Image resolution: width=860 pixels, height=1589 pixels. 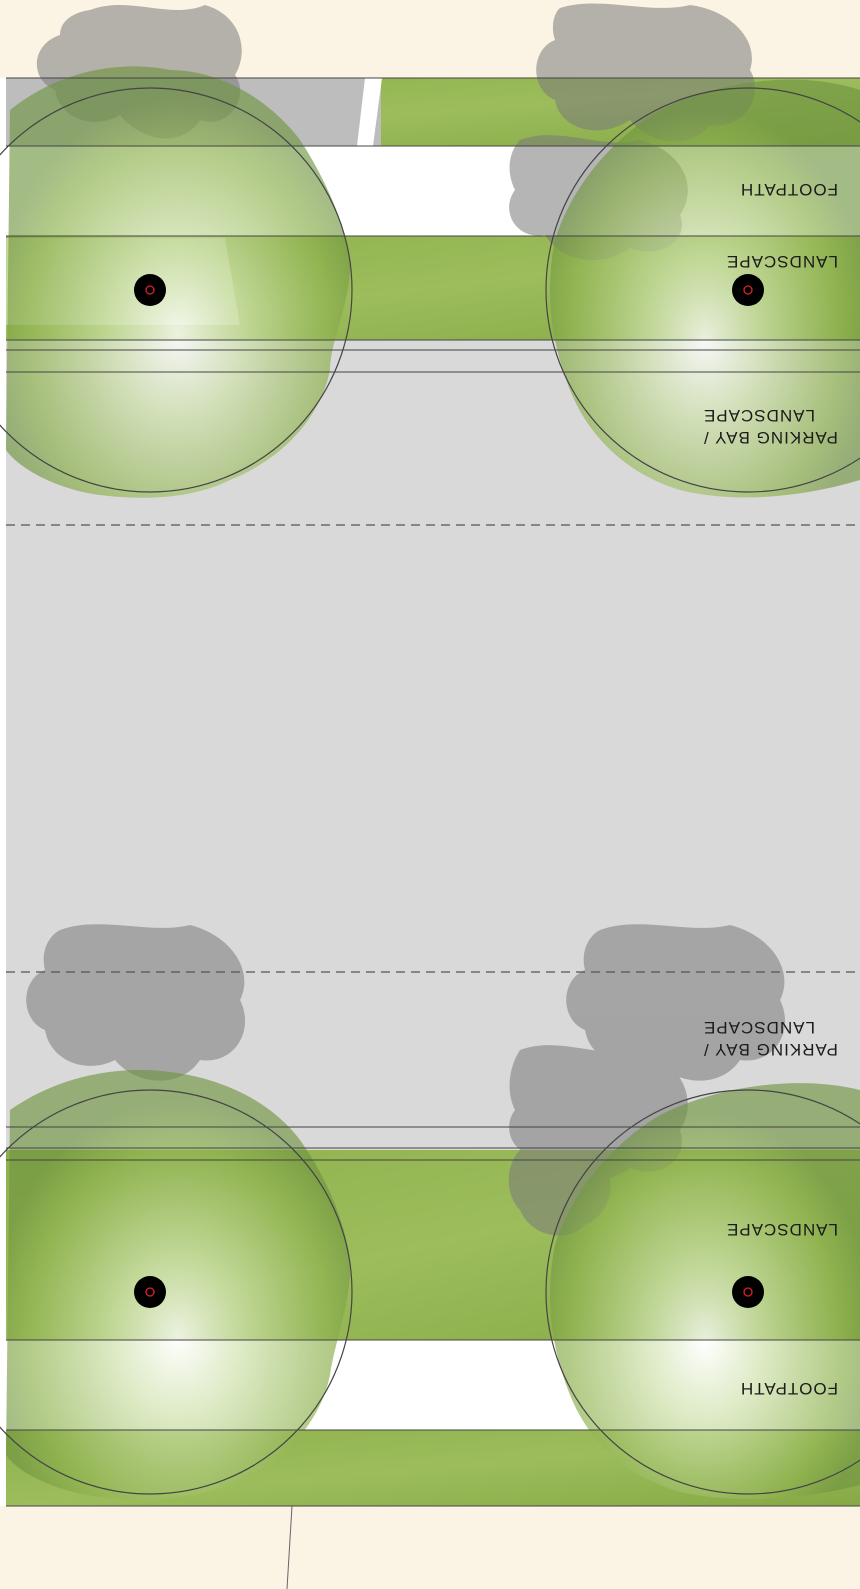 What do you see at coordinates (289, 1547) in the screenshot?
I see `property-line` at bounding box center [289, 1547].